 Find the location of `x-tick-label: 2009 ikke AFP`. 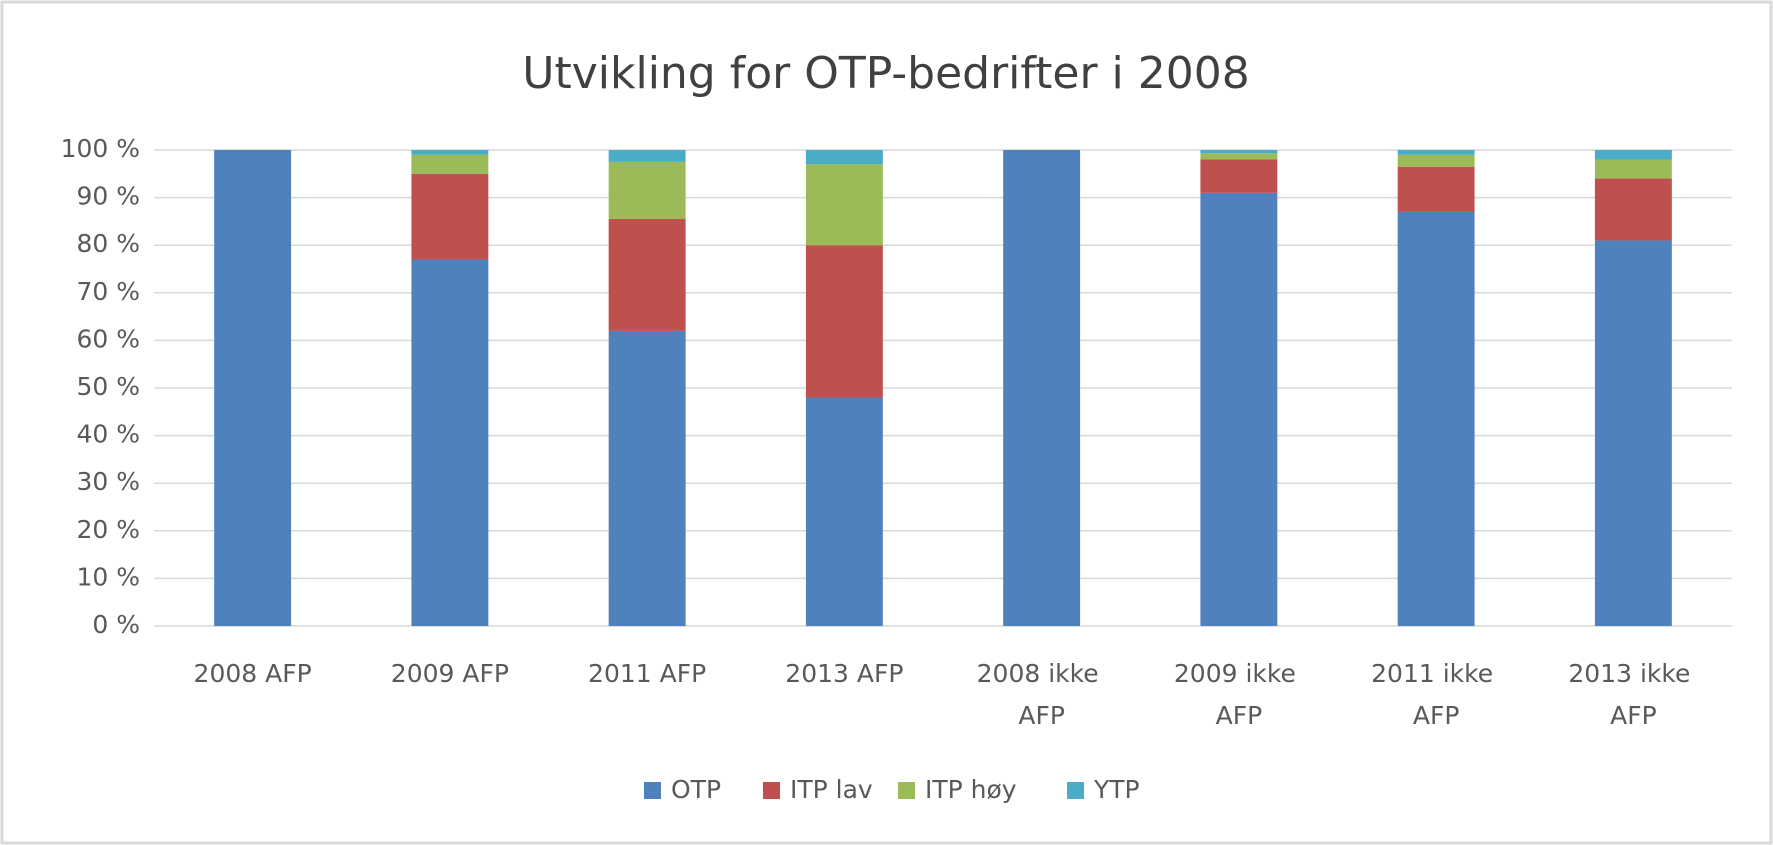

x-tick-label: 2009 ikke AFP is located at coordinates (1239, 694).